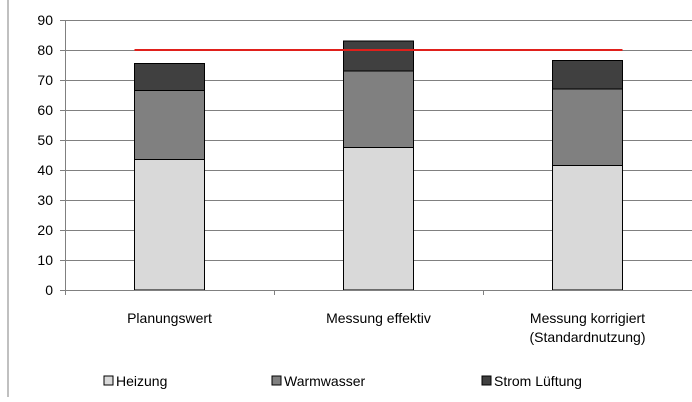  What do you see at coordinates (45, 260) in the screenshot?
I see `y-tick-label-10: 10` at bounding box center [45, 260].